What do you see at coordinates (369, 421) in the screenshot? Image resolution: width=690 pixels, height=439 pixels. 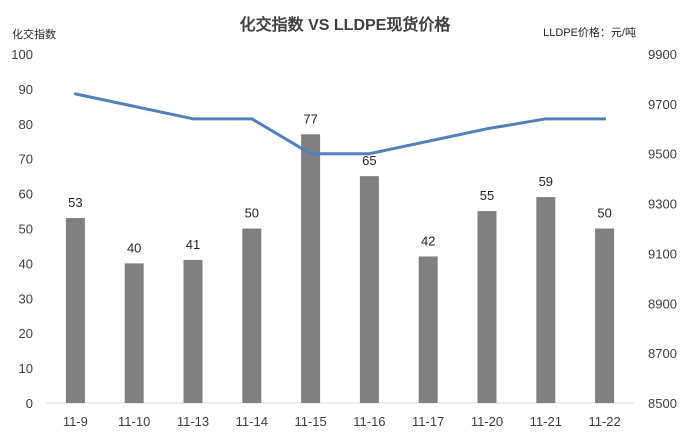 I see `x-tick-label: 11-16` at bounding box center [369, 421].